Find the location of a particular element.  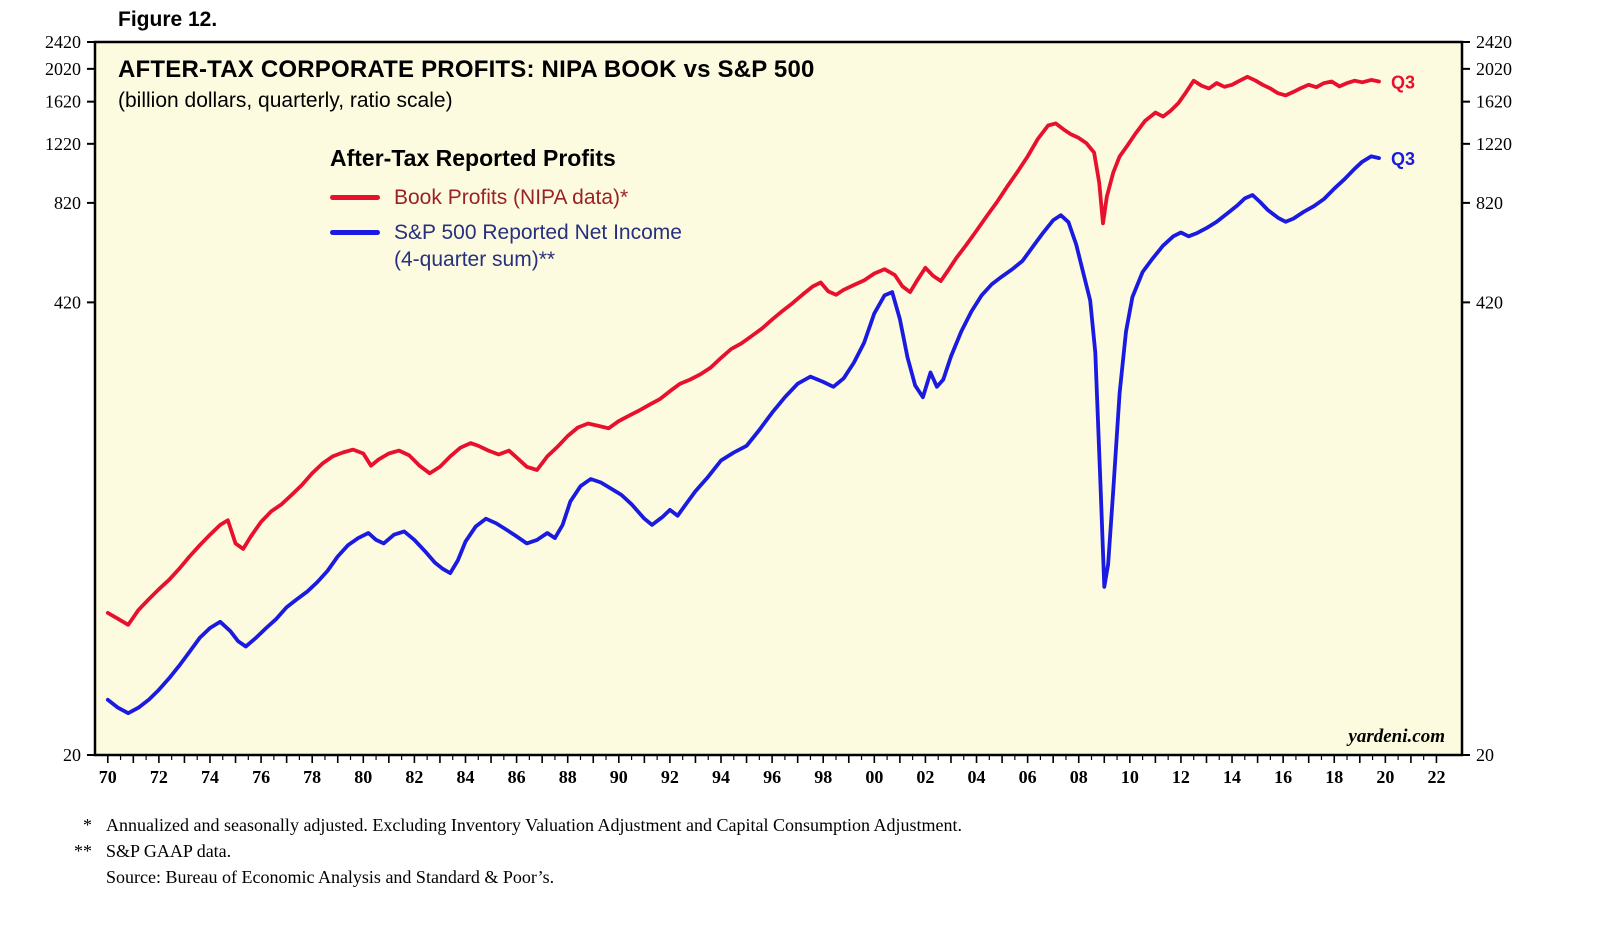

legend-label-sp500-line2: (4-quarter sum)** is located at coordinates (475, 259).